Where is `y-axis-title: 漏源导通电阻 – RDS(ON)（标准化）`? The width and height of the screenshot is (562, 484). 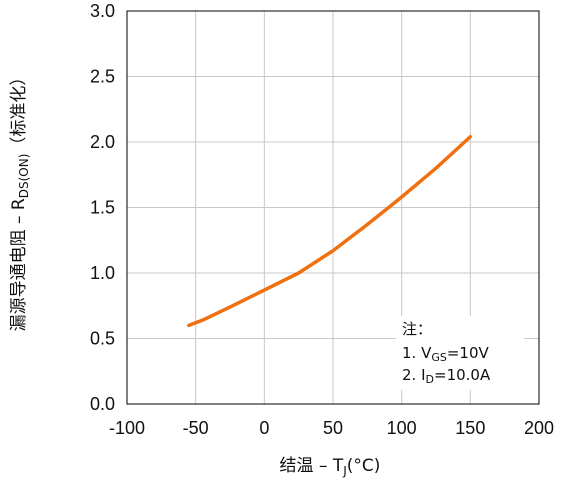 y-axis-title: 漏源导通电阻 – RDS(ON)（标准化） is located at coordinates (20, 200).